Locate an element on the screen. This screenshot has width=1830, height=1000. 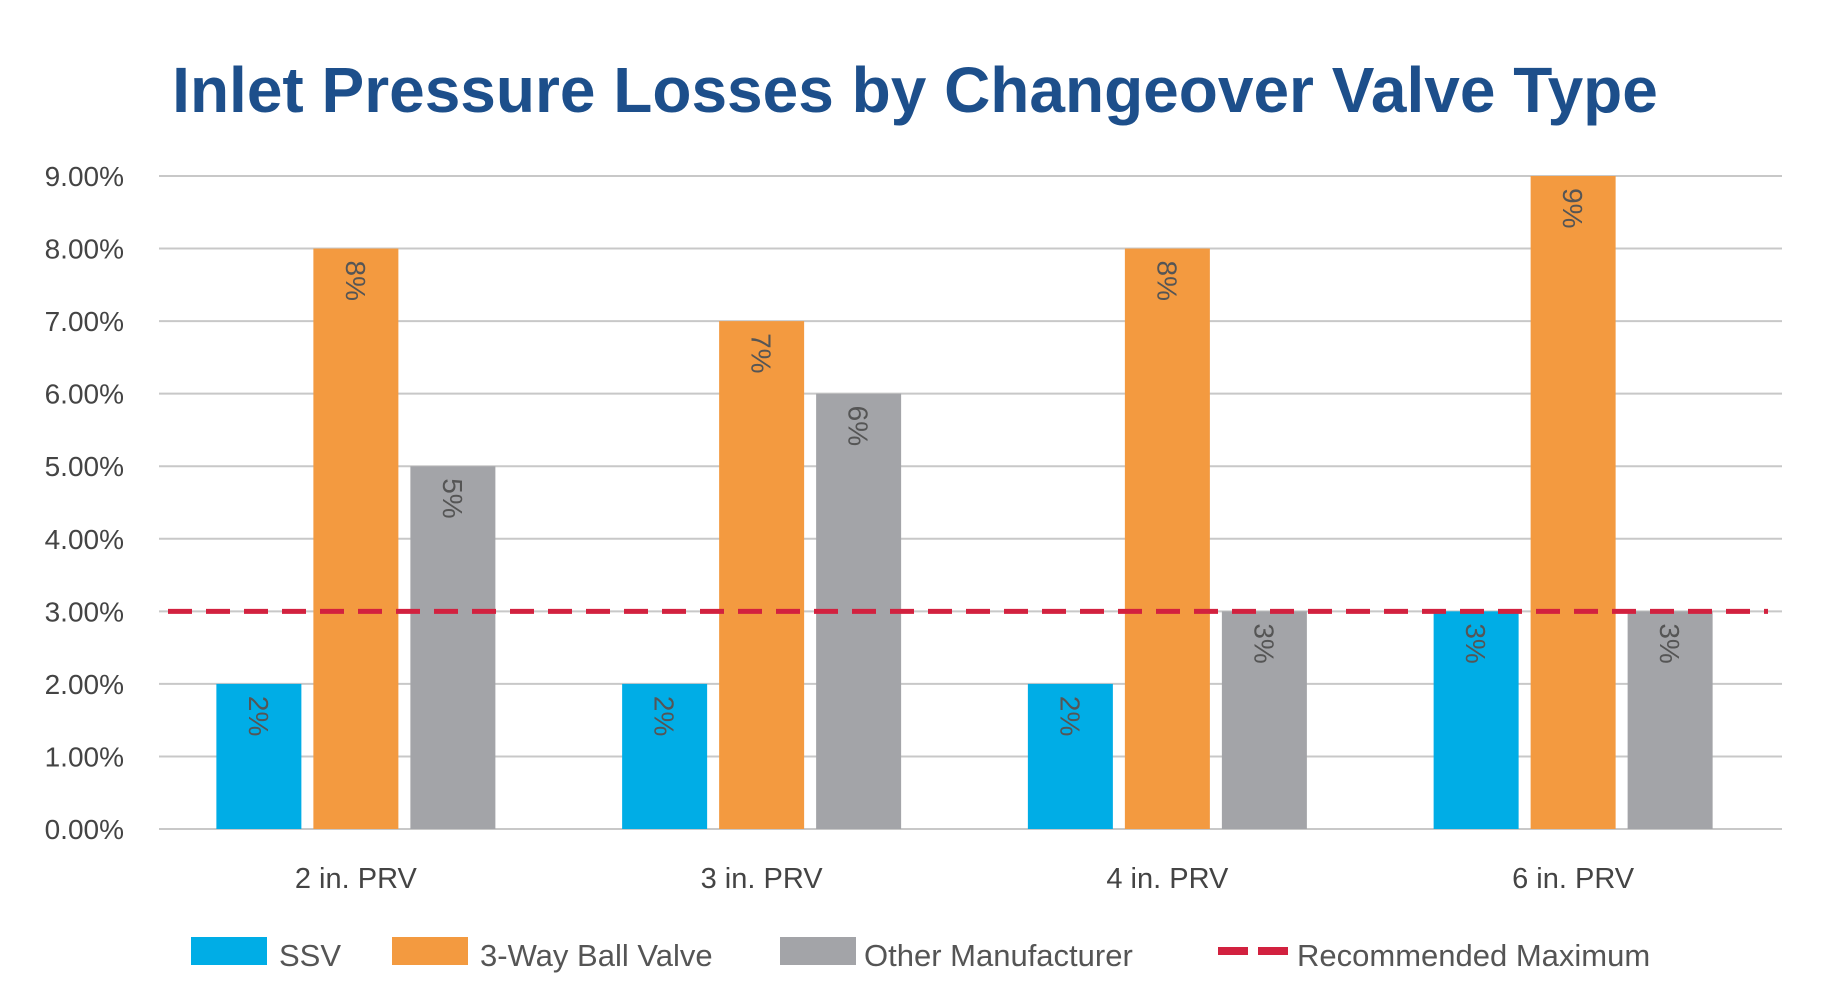
data-label: 5% is located at coordinates (452, 498).